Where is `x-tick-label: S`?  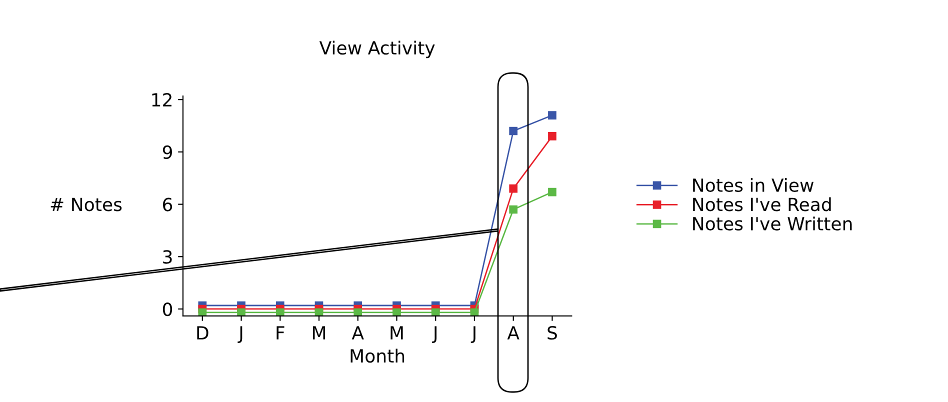
x-tick-label: S is located at coordinates (552, 333).